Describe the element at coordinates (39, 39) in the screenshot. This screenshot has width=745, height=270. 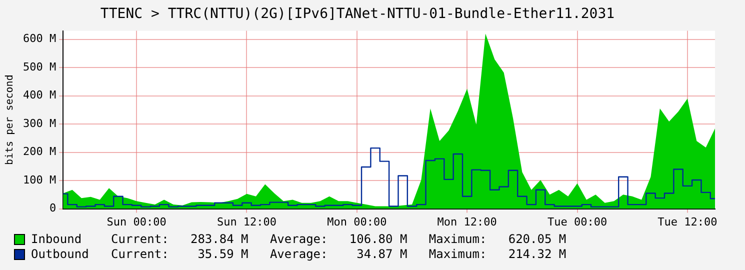
I see `y-tick-label: 600 M` at that location.